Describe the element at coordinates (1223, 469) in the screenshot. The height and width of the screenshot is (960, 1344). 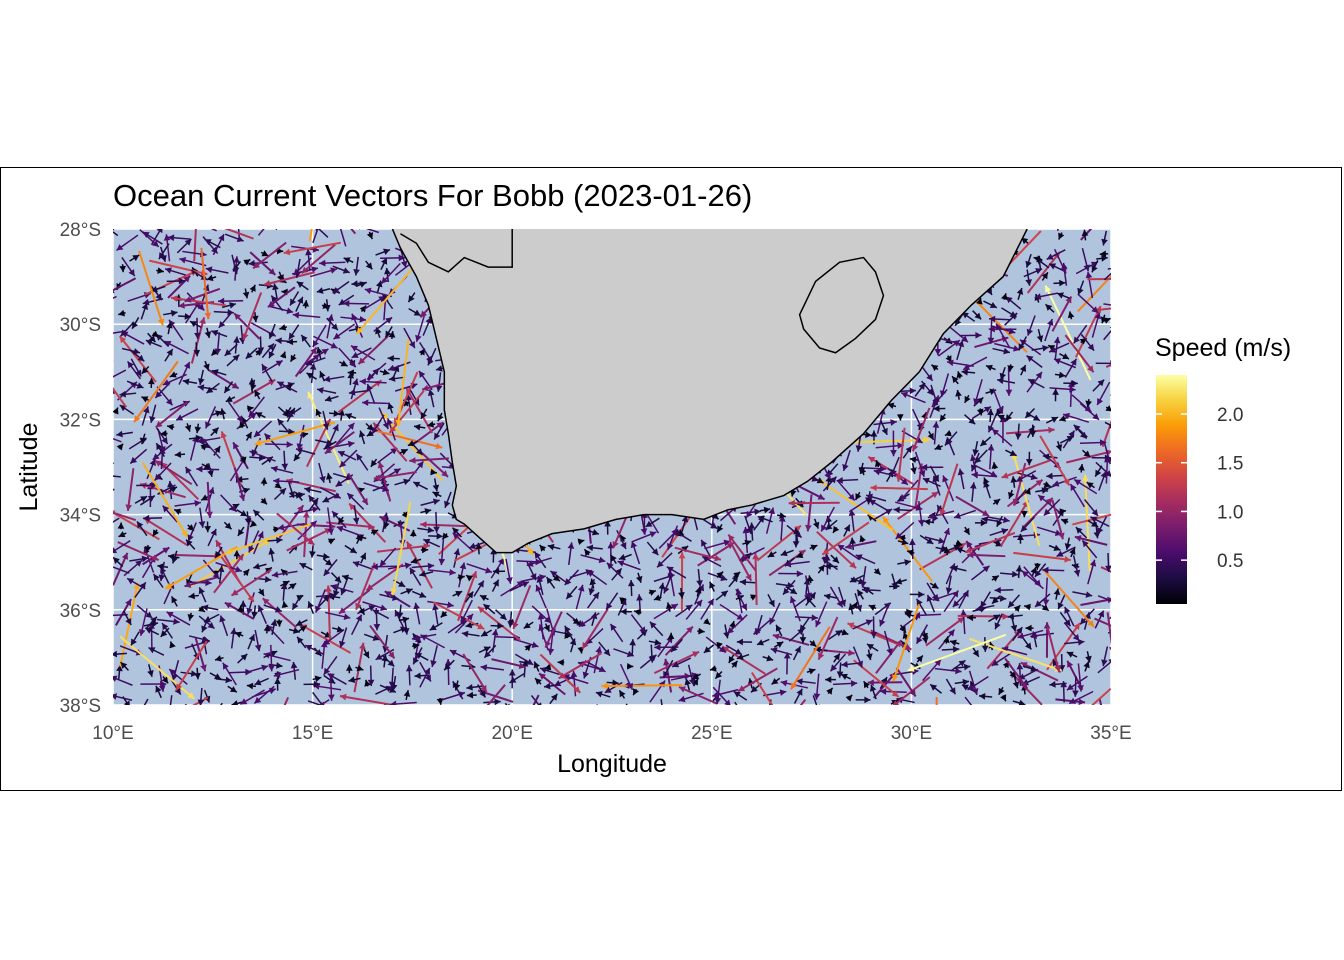
I see `speed-legend: Speed (m/s) 0.5 1.0 1.5 2.0` at that location.